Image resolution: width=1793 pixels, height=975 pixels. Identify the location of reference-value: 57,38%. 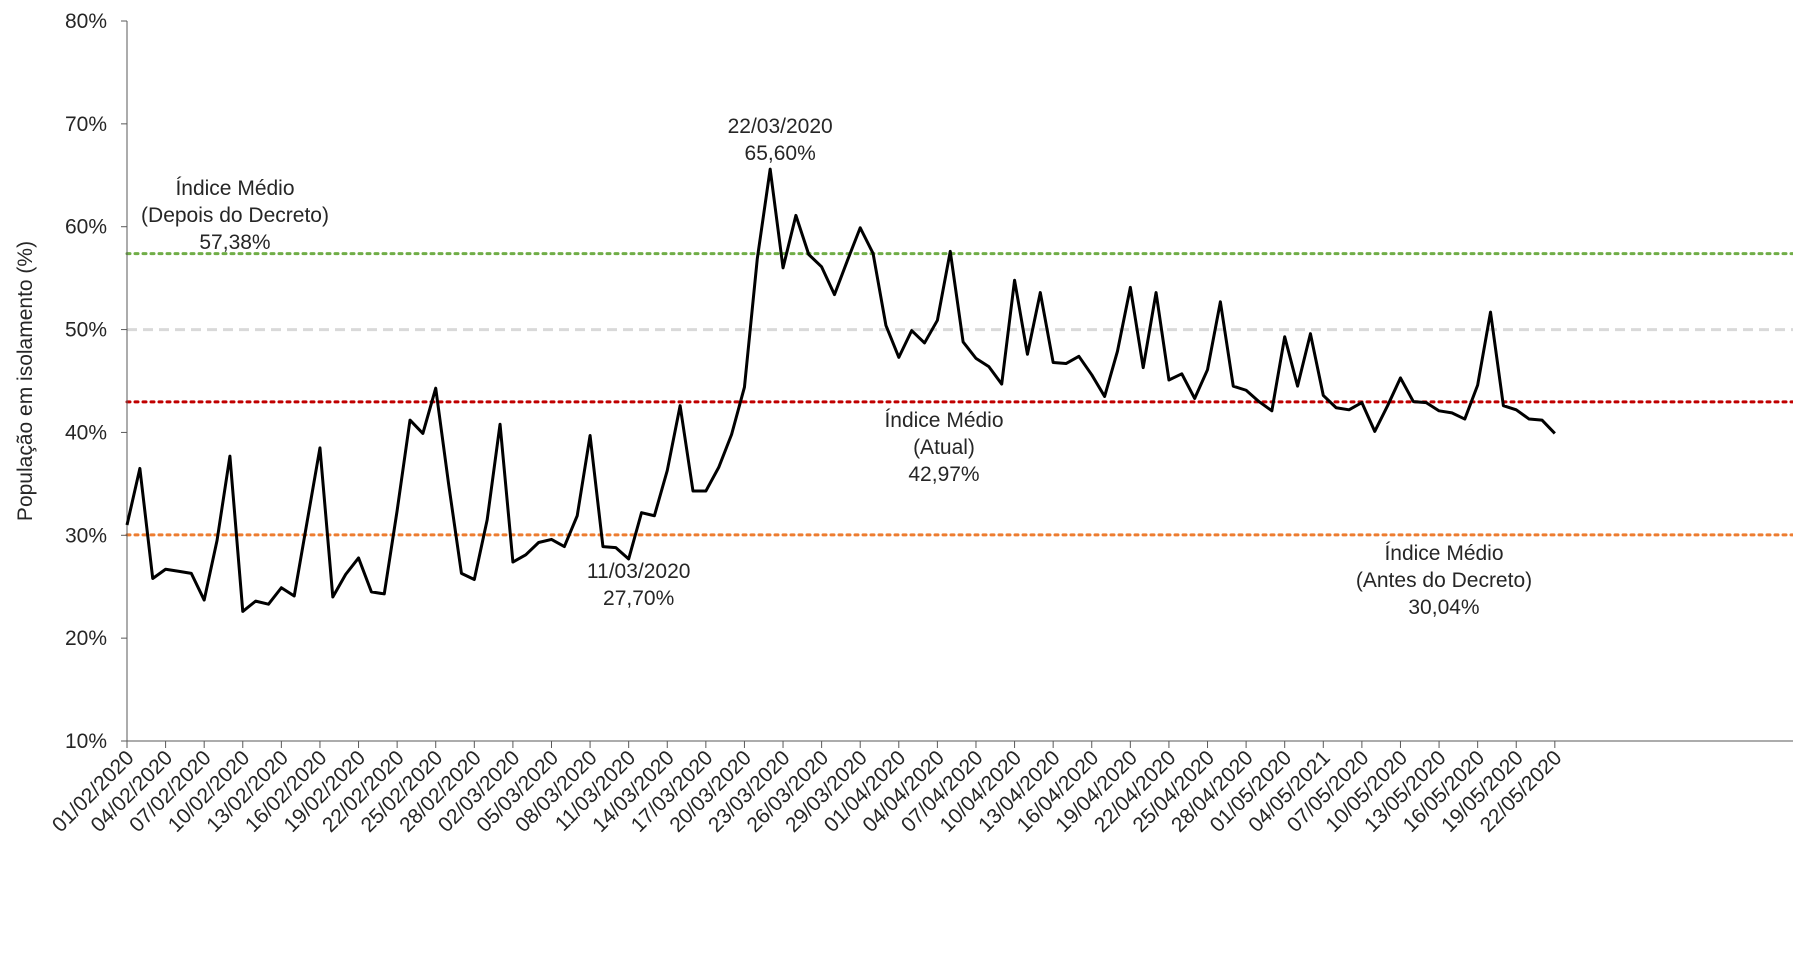
(234, 242).